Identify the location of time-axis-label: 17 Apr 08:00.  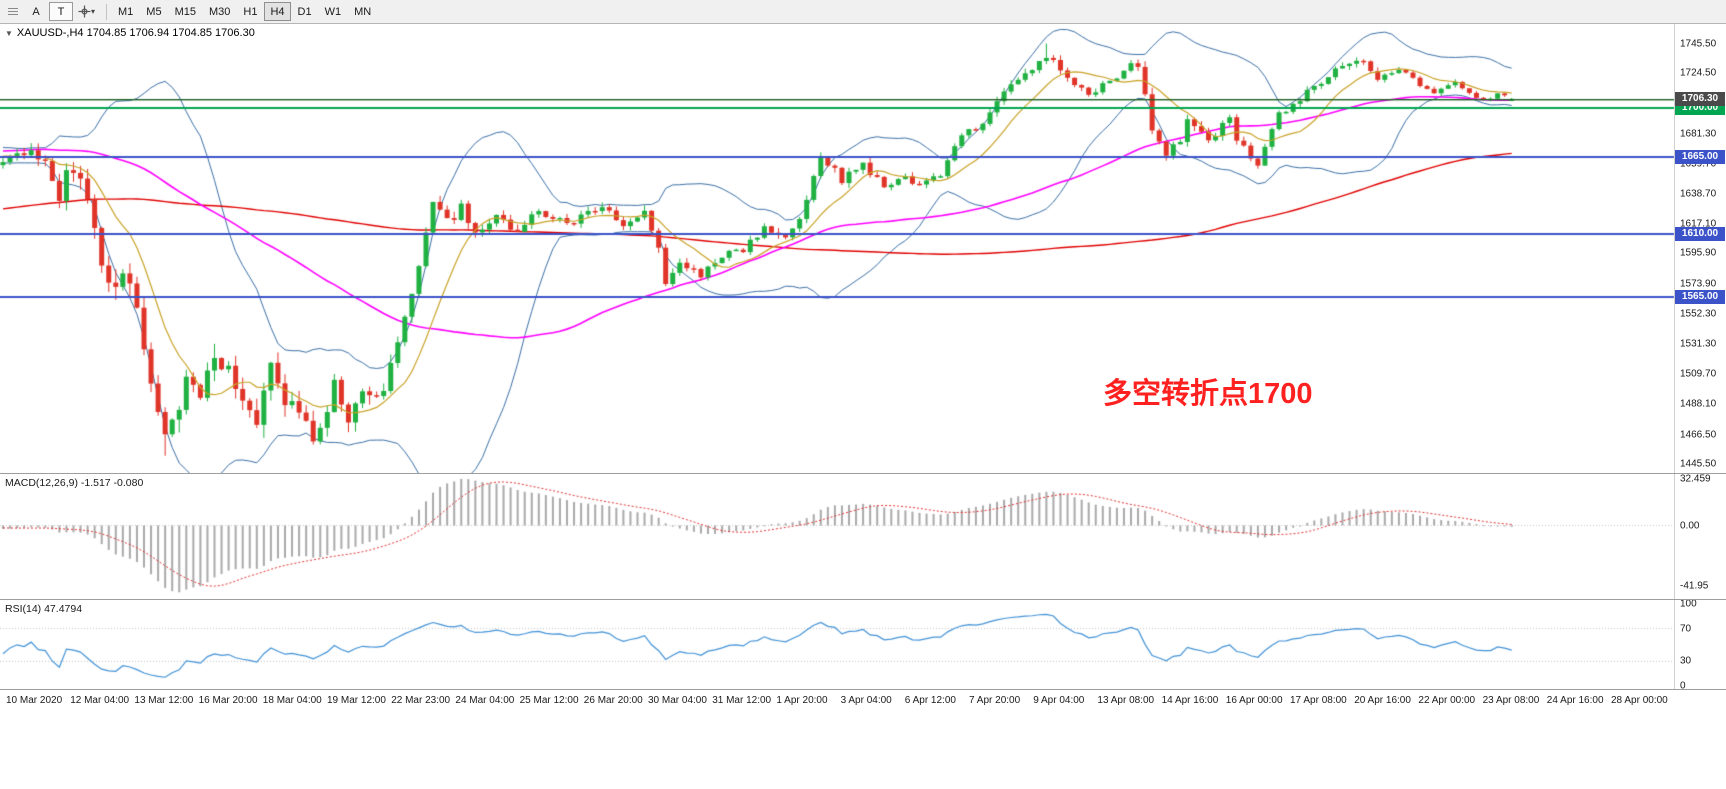
(1318, 700).